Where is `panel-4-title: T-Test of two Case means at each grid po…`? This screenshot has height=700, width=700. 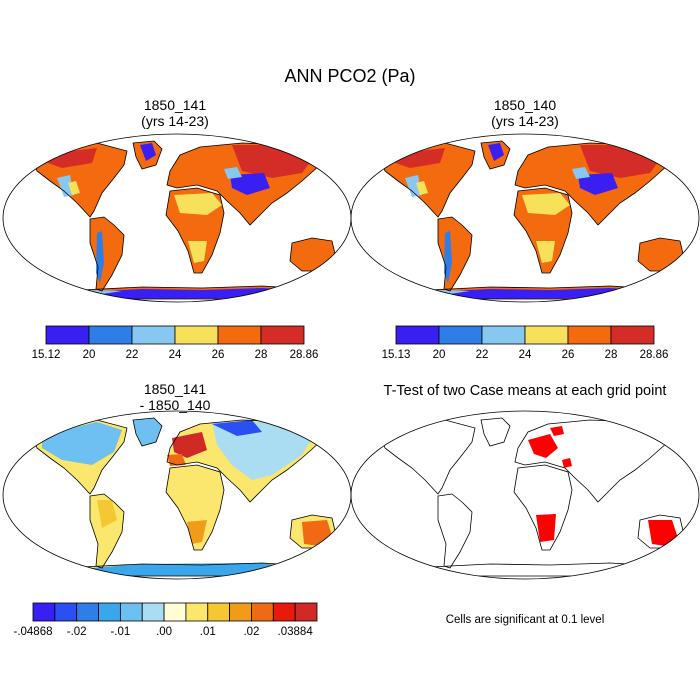 panel-4-title: T-Test of two Case means at each grid po… is located at coordinates (525, 391).